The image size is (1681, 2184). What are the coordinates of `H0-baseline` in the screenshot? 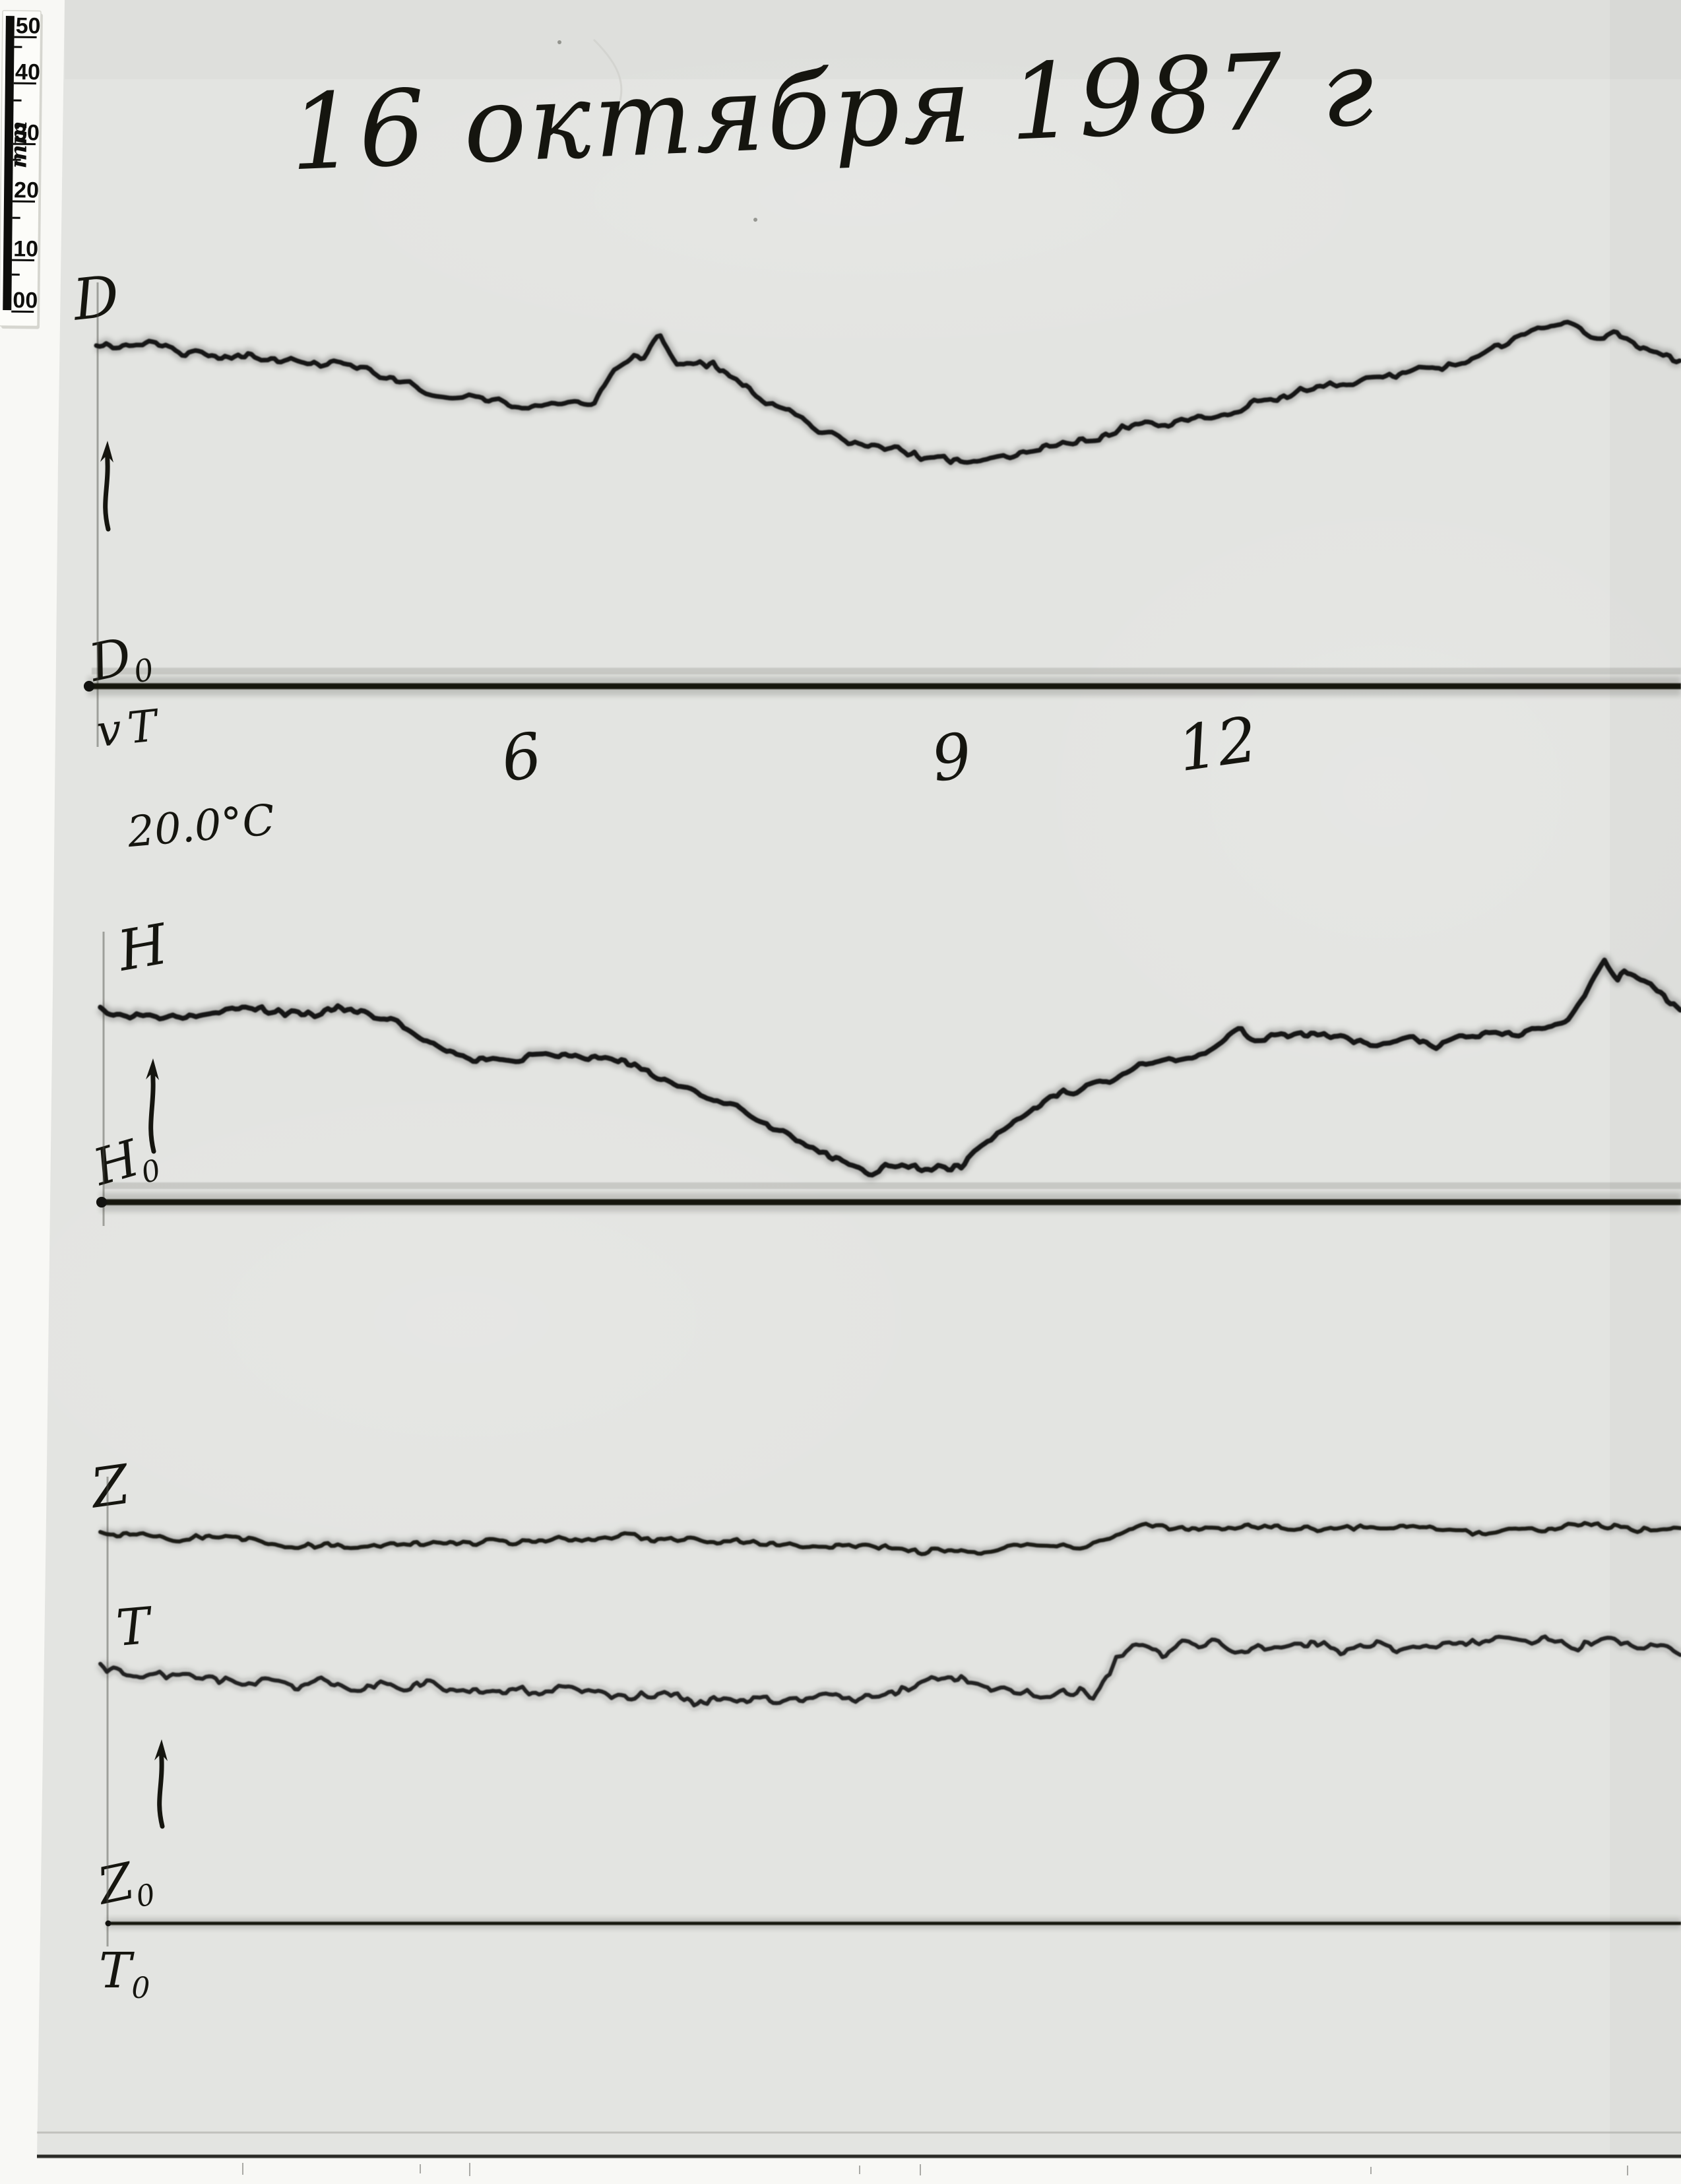 It's located at (890, 1202).